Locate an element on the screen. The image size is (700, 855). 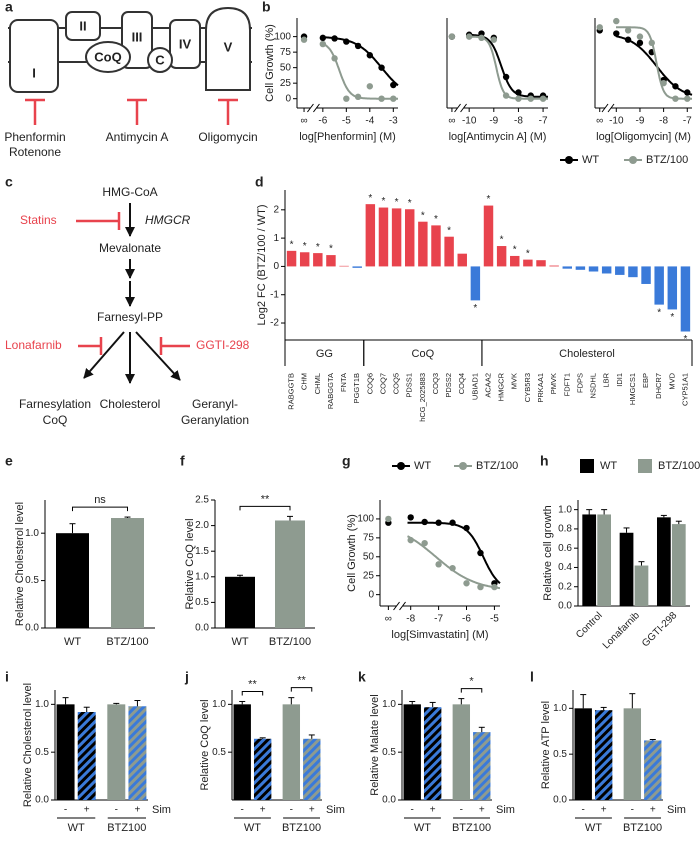
complex-label: V is located at coordinates (228, 46).